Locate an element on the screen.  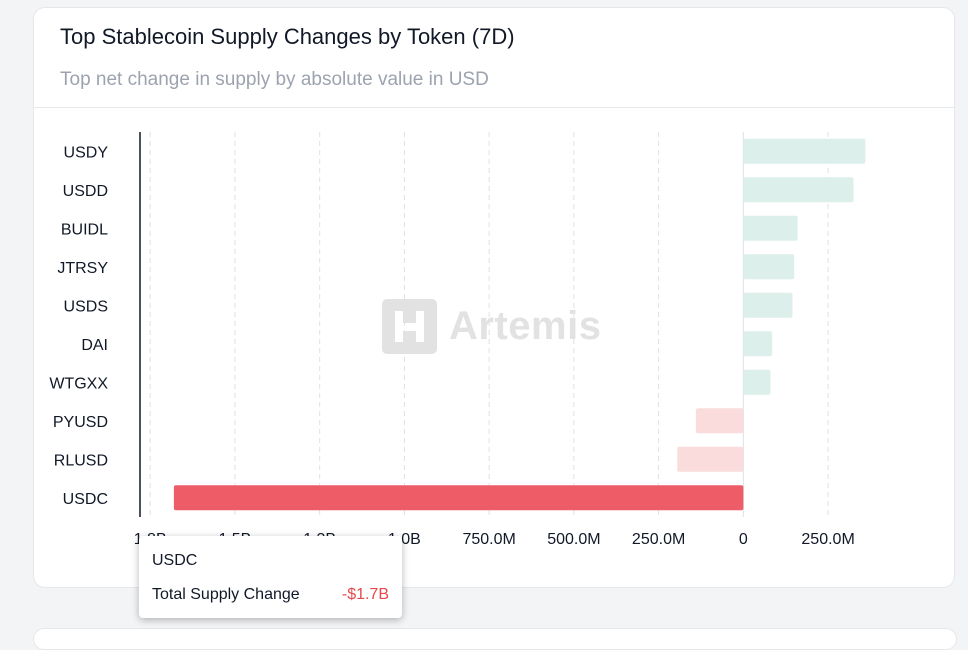
y-tick-label: JTRSY is located at coordinates (82, 268).